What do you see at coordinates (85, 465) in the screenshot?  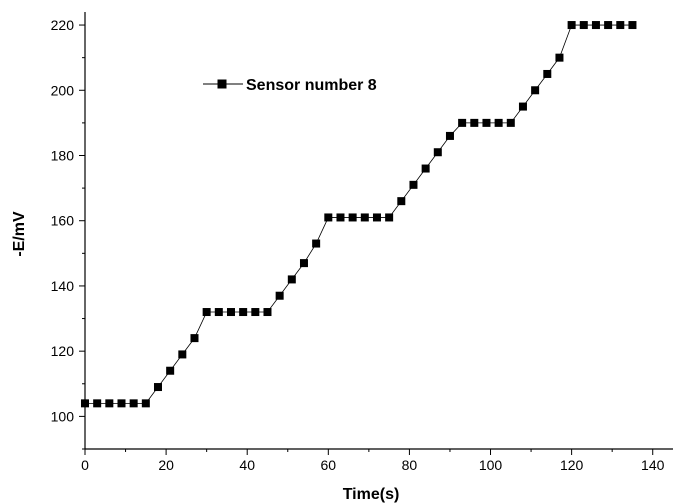 I see `x-tick-label: 0` at bounding box center [85, 465].